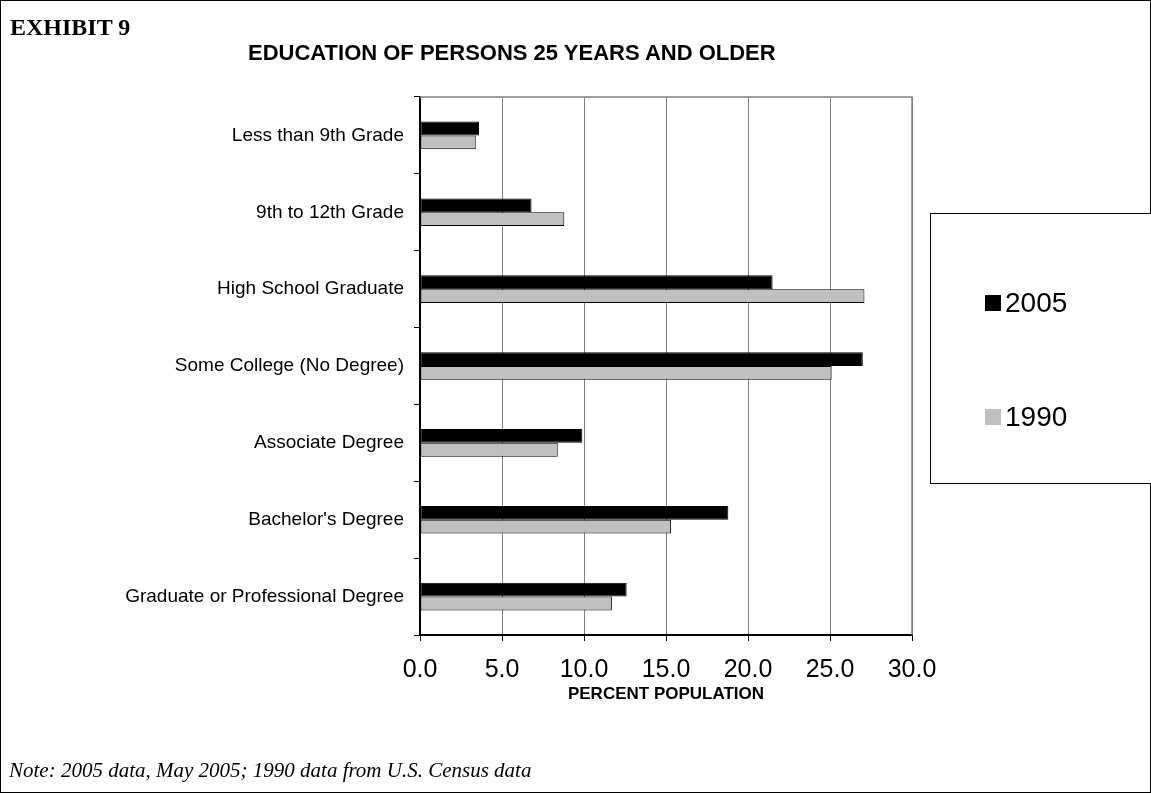  Describe the element at coordinates (420, 667) in the screenshot. I see `x-tick-label: 0.0` at that location.